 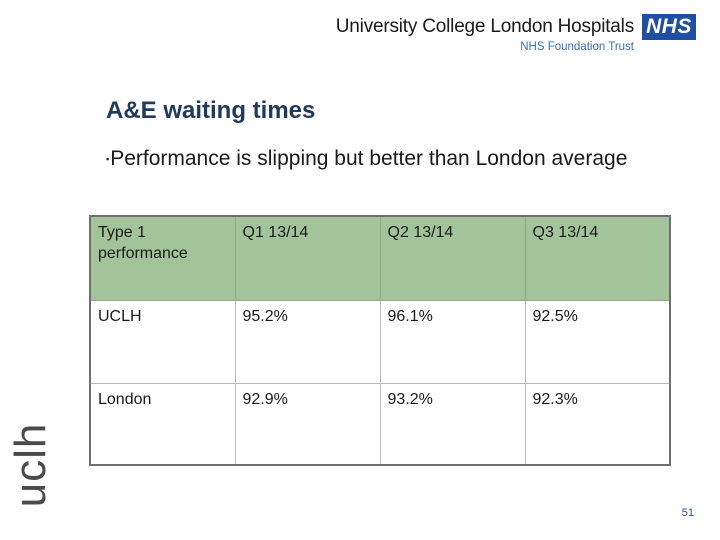 What do you see at coordinates (308, 424) in the screenshot?
I see `table-cell: 92.9%` at bounding box center [308, 424].